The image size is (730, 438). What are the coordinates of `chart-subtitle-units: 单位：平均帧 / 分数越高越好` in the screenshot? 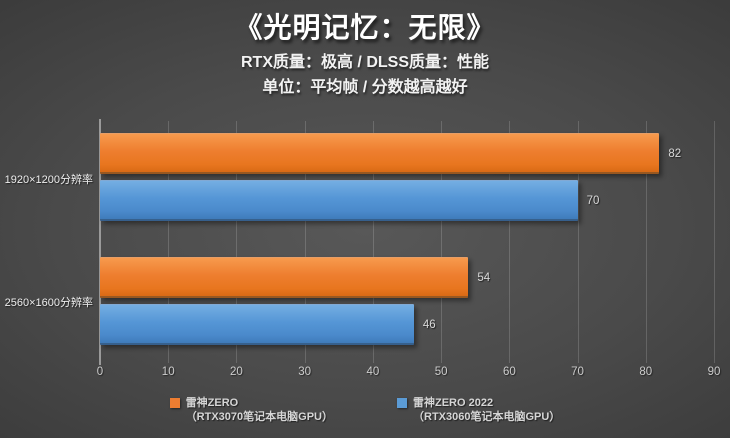 It's located at (365, 87).